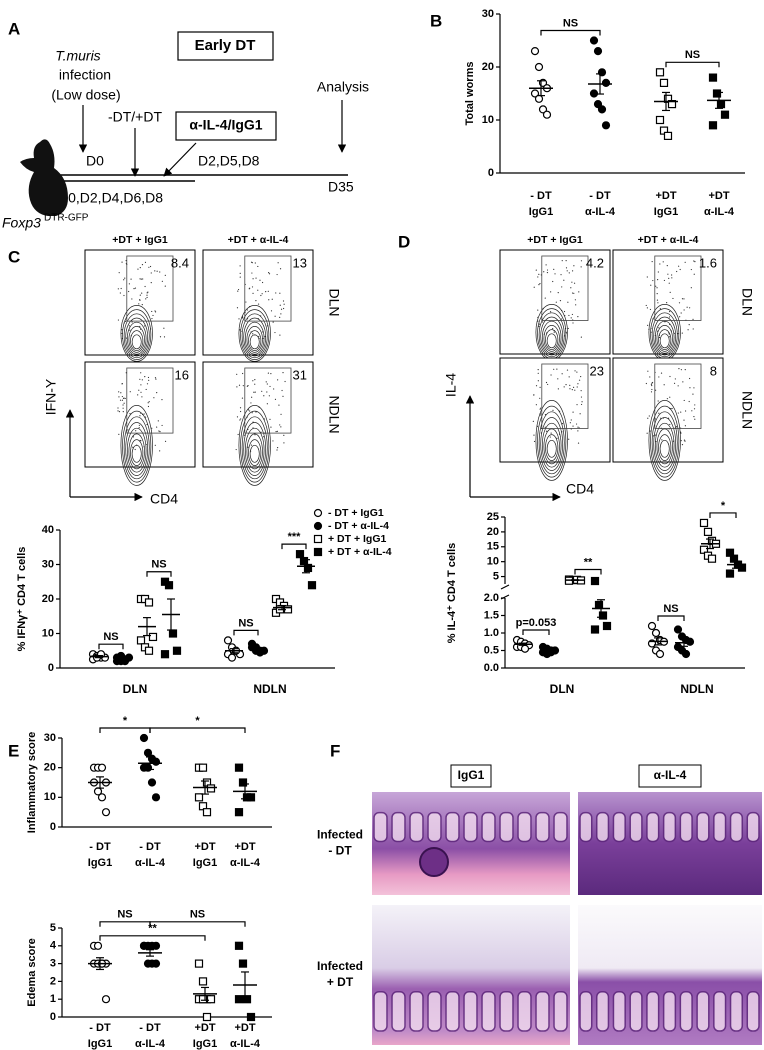 The width and height of the screenshot is (764, 1050). What do you see at coordinates (50, 797) in the screenshot?
I see `y-tick-label: 10` at bounding box center [50, 797].